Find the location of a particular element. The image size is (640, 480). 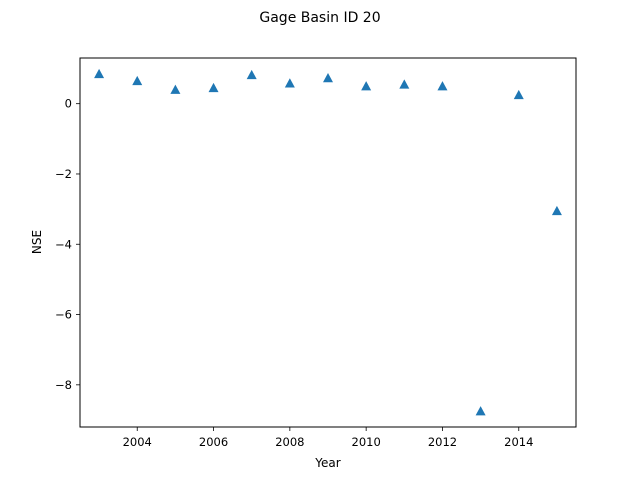

data-point-2003 is located at coordinates (99, 73).